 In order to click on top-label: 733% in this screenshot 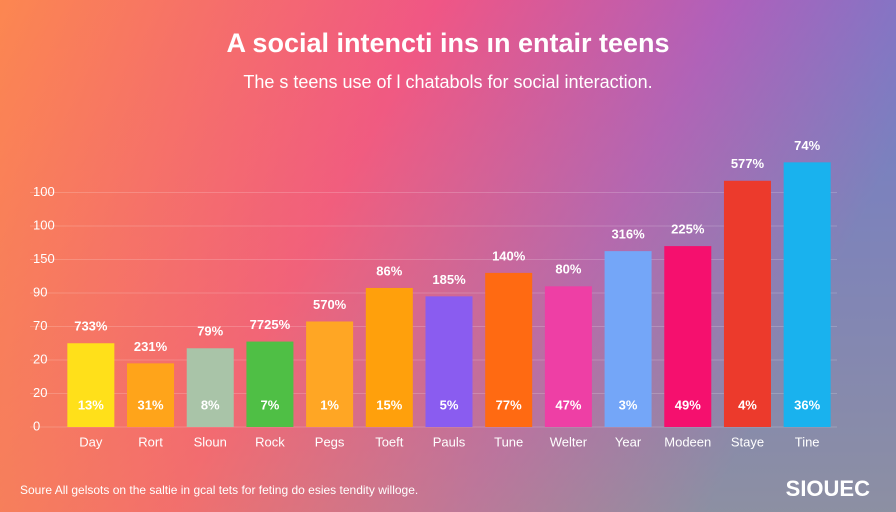, I will do `click(91, 326)`.